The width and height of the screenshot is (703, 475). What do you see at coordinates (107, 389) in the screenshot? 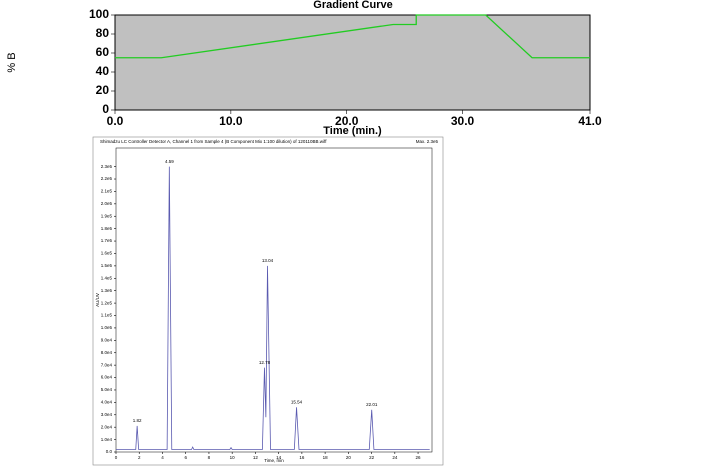
I see `y-tick-label: 5.0e4` at bounding box center [107, 389].